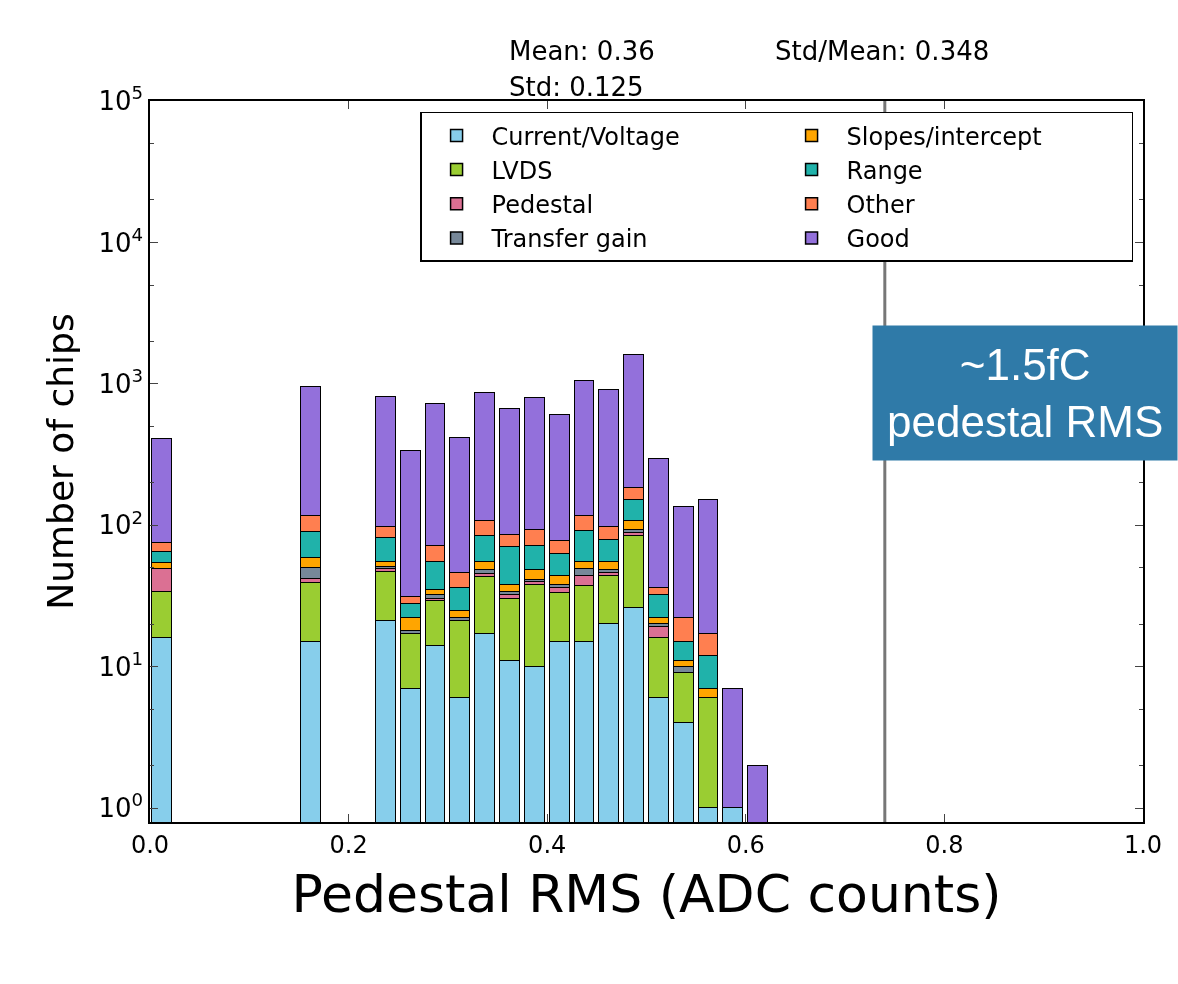 The width and height of the screenshot is (1178, 984). I want to click on y-axis-title: Number of chips, so click(60, 461).